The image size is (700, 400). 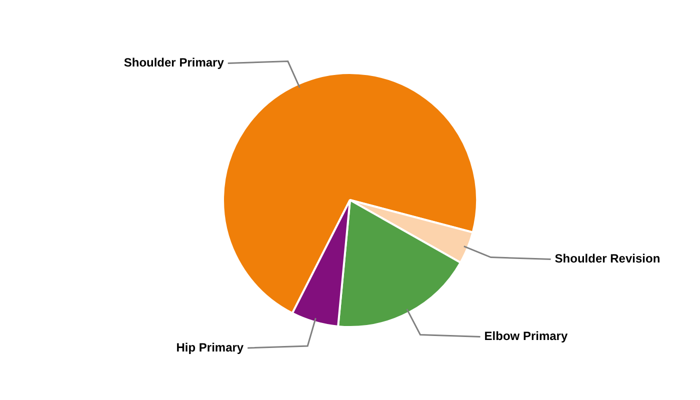 What do you see at coordinates (526, 336) in the screenshot?
I see `slice-label: Elbow Primary` at bounding box center [526, 336].